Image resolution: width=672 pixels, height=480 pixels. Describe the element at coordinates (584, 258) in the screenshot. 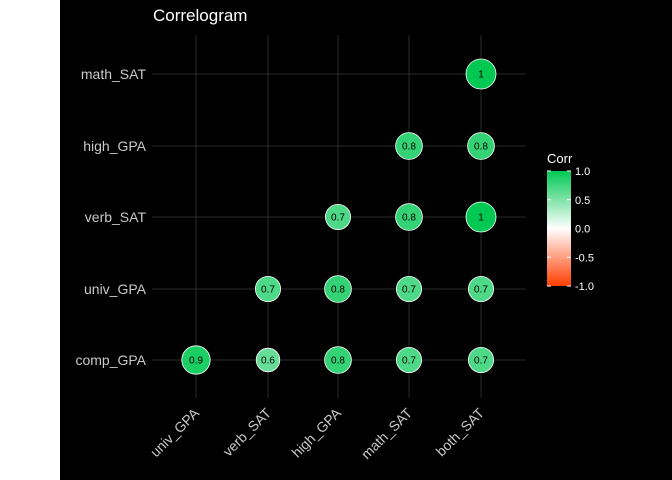

I see `legend-tick-label: -0.5` at that location.